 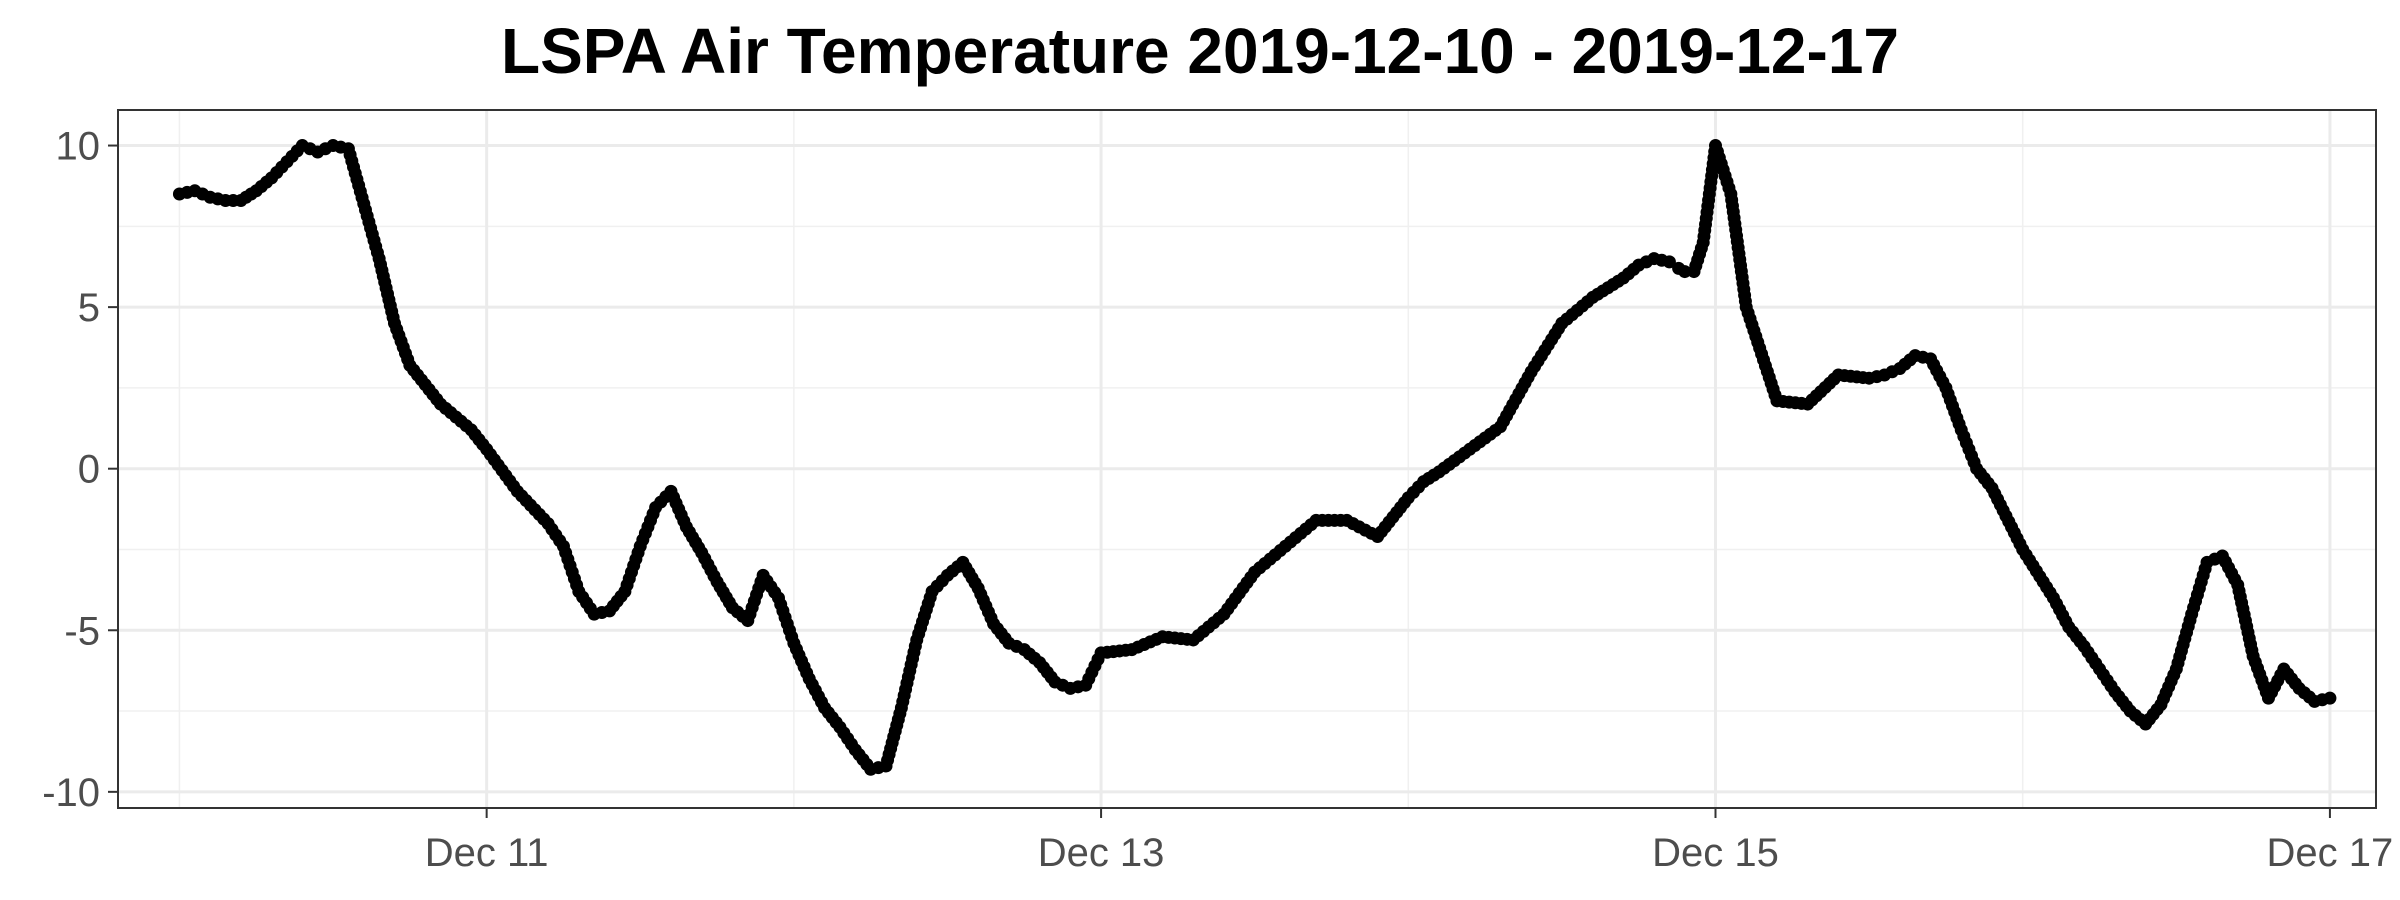 I want to click on x-tick-label: Dec 11, so click(x=487, y=853).